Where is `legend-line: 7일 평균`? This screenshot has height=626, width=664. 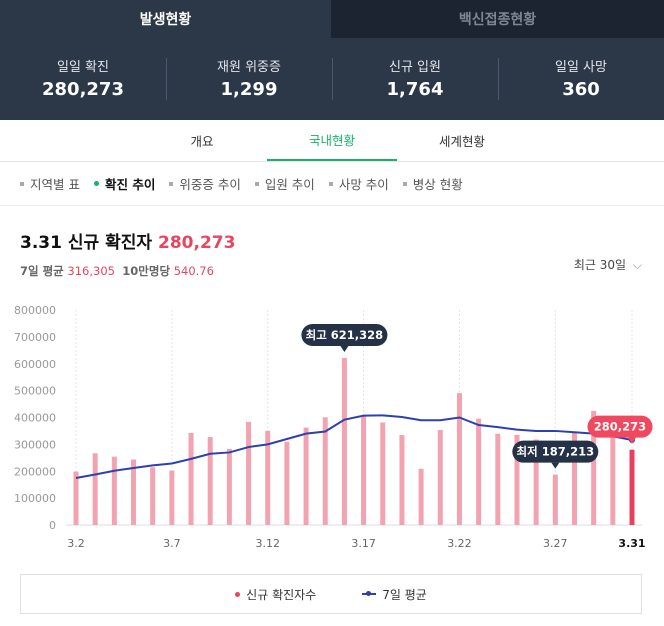
legend-line: 7일 평균 is located at coordinates (394, 594).